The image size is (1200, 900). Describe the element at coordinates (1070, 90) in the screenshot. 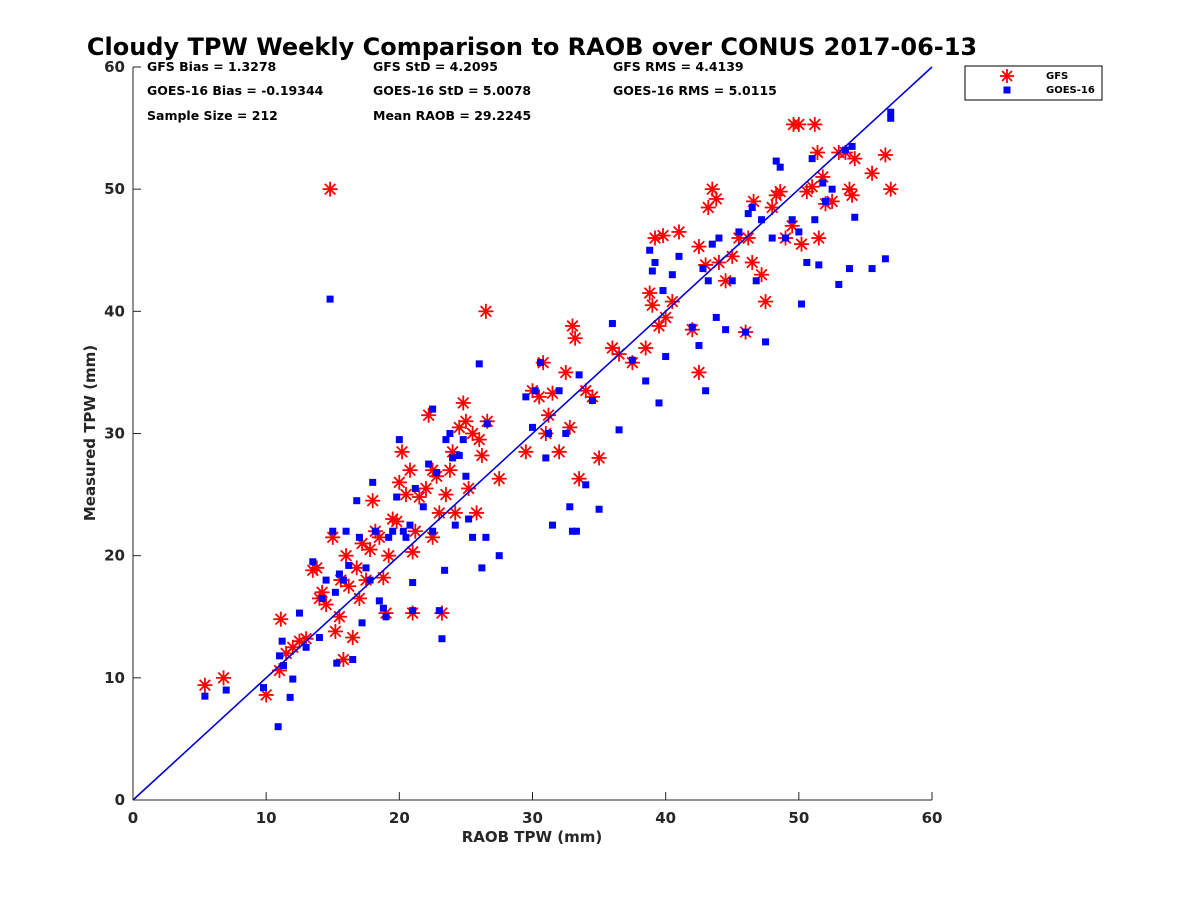

I see `legend-goes16-label: GOES-16` at that location.